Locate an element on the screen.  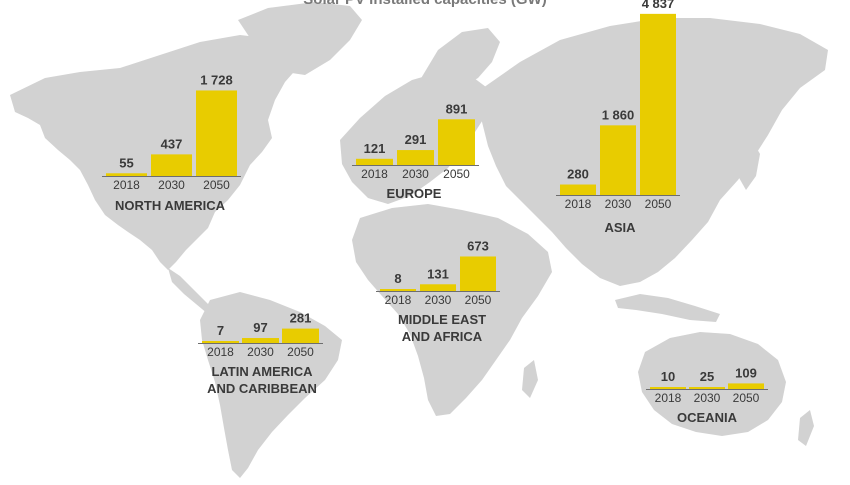
madagascar-landmass is located at coordinates (530, 379).